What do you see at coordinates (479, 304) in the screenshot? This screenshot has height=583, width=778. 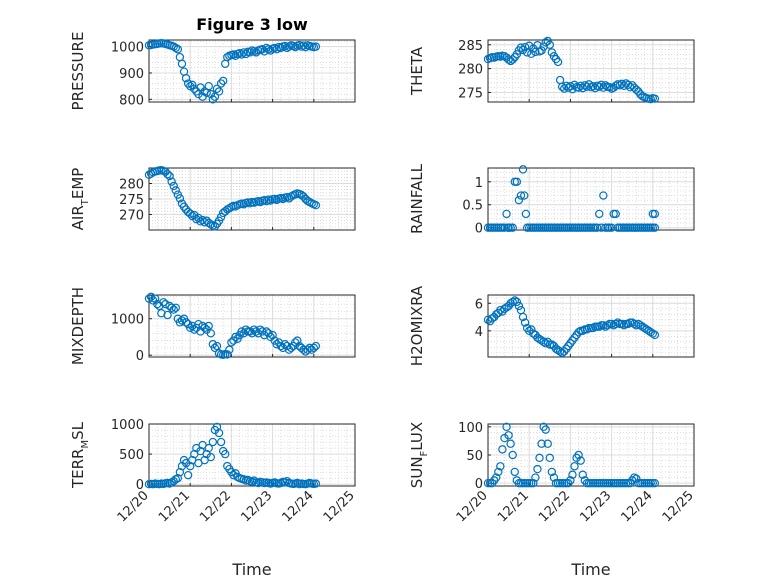 I see `ytick-label: 6` at bounding box center [479, 304].